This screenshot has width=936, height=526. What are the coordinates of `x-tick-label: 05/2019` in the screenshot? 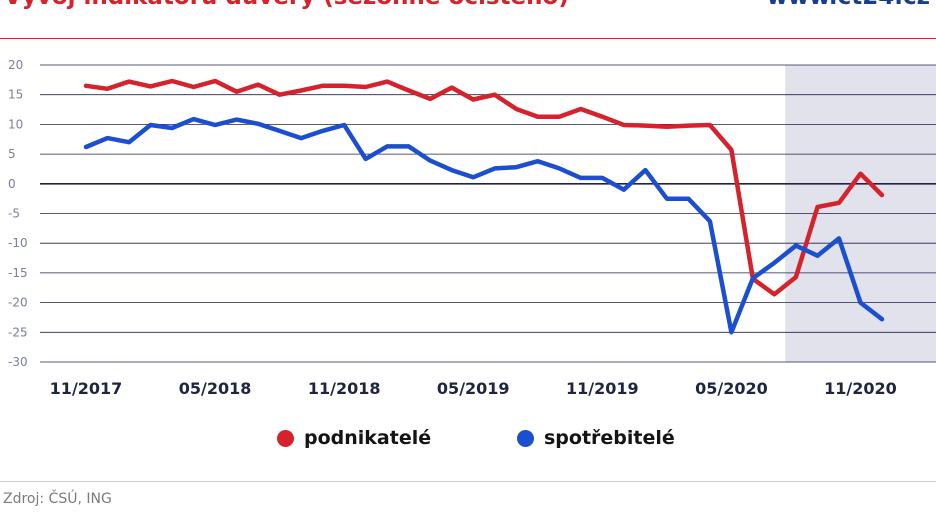 It's located at (473, 388).